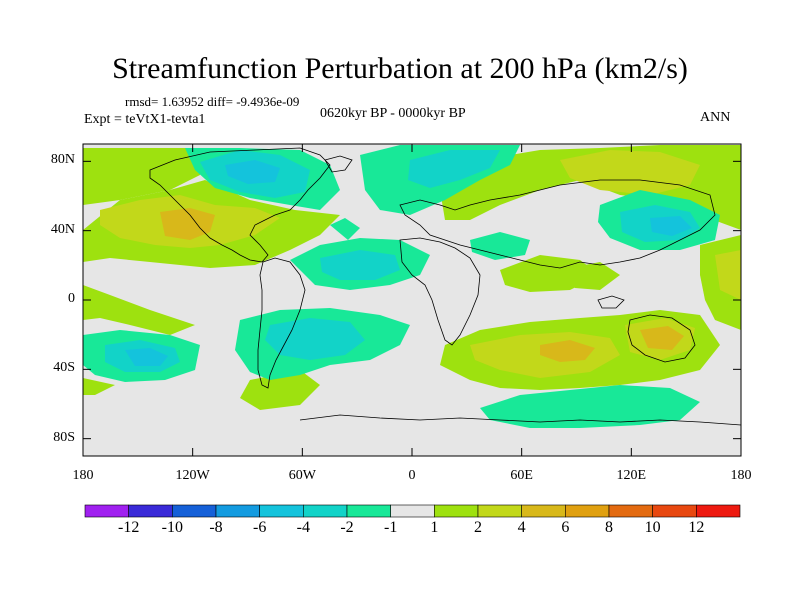 This screenshot has width=800, height=600. What do you see at coordinates (652, 527) in the screenshot?
I see `legend-label: 10` at bounding box center [652, 527].